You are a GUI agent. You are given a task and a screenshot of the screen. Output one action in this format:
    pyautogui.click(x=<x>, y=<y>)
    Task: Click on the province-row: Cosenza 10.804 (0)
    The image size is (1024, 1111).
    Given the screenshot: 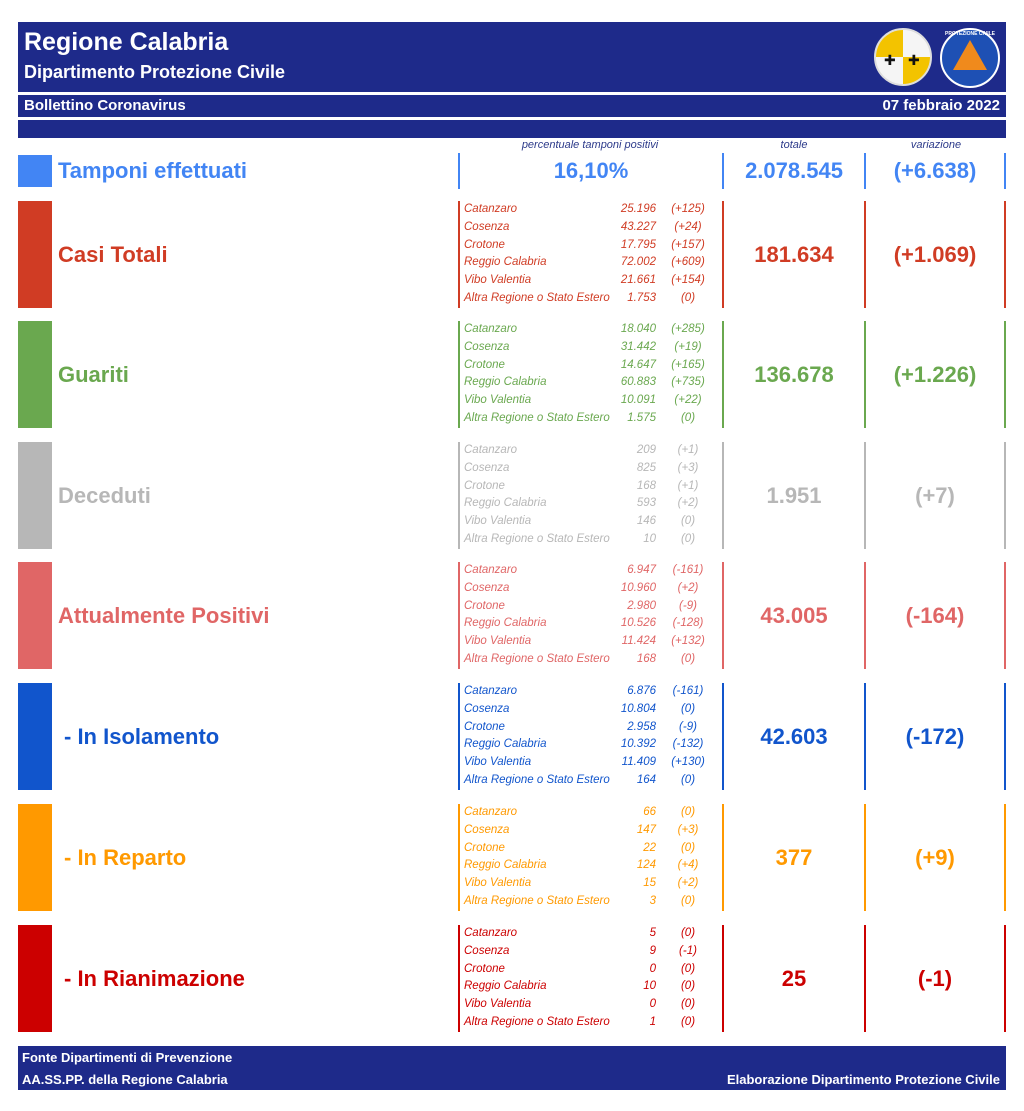 What is the action you would take?
    pyautogui.click(x=589, y=712)
    